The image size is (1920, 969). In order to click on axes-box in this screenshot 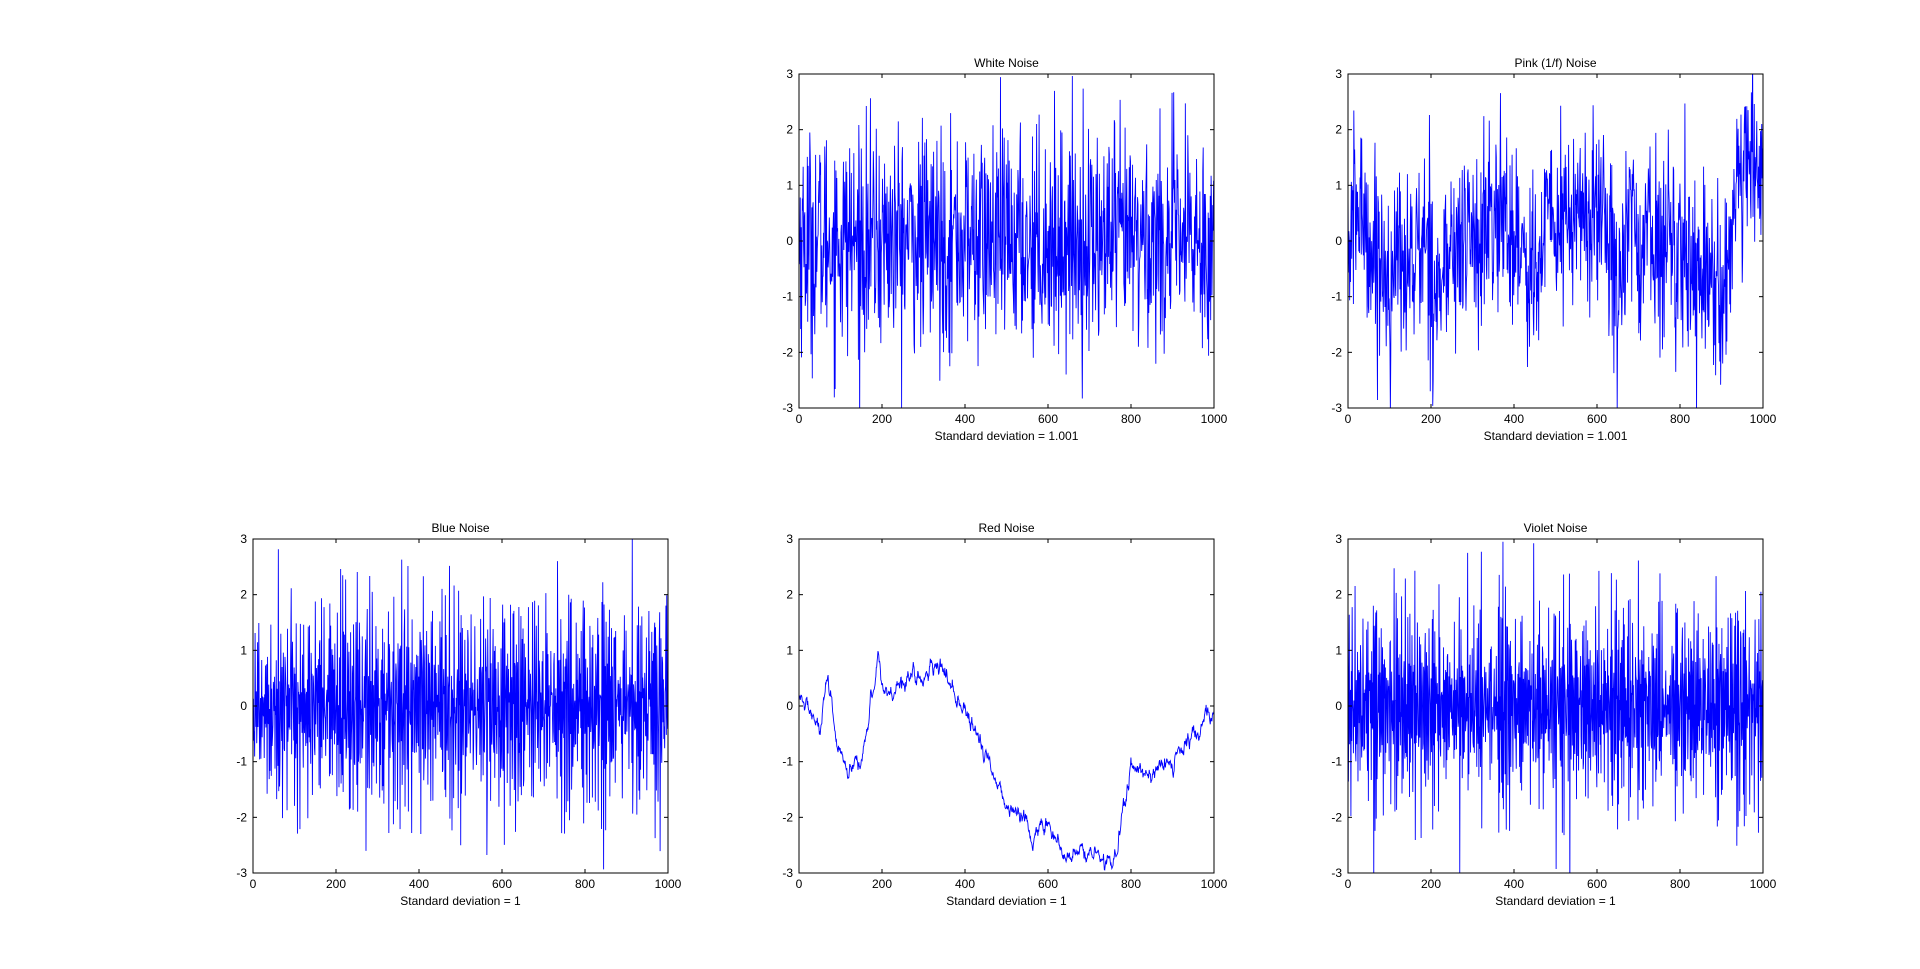, I will do `click(1006, 706)`.